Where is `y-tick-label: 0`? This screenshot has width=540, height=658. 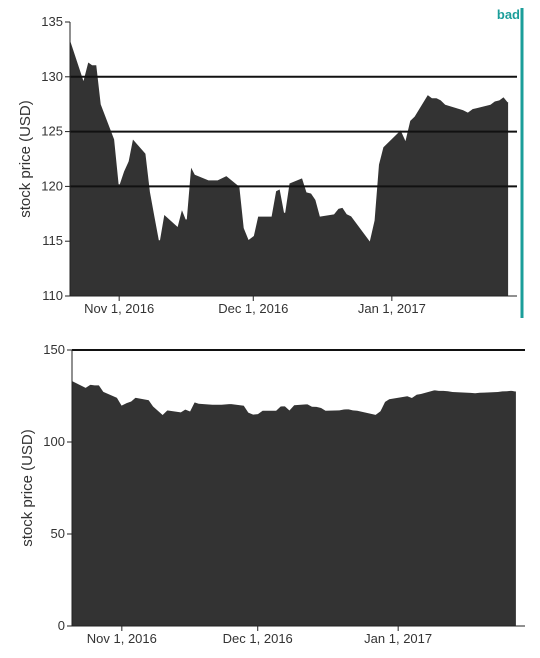 y-tick-label: 0 is located at coordinates (61, 625).